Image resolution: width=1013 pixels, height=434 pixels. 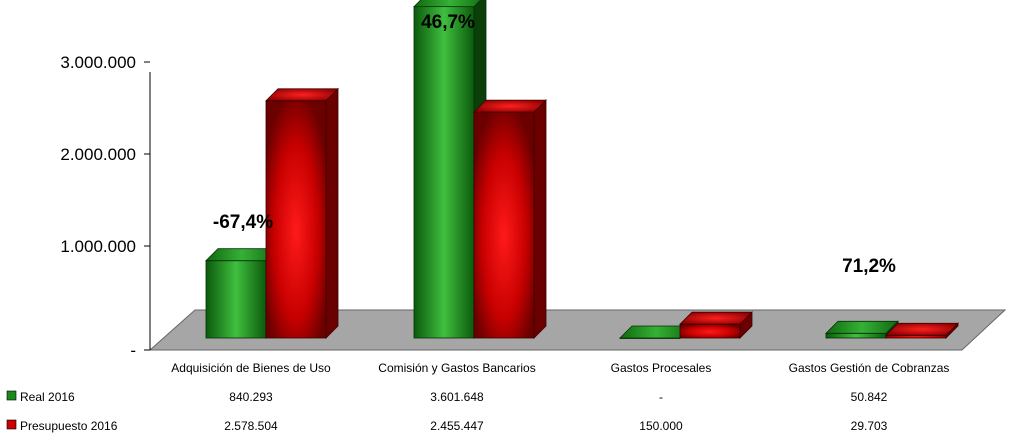 What do you see at coordinates (47, 397) in the screenshot?
I see `legend-label-real: Real 2016` at bounding box center [47, 397].